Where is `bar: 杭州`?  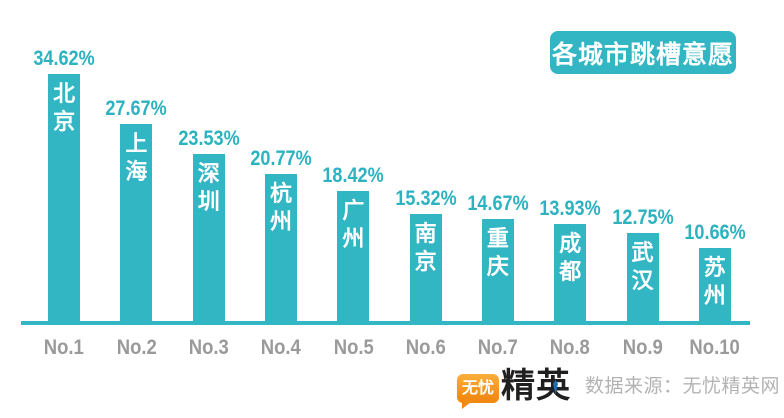 bar: 杭州 is located at coordinates (281, 249).